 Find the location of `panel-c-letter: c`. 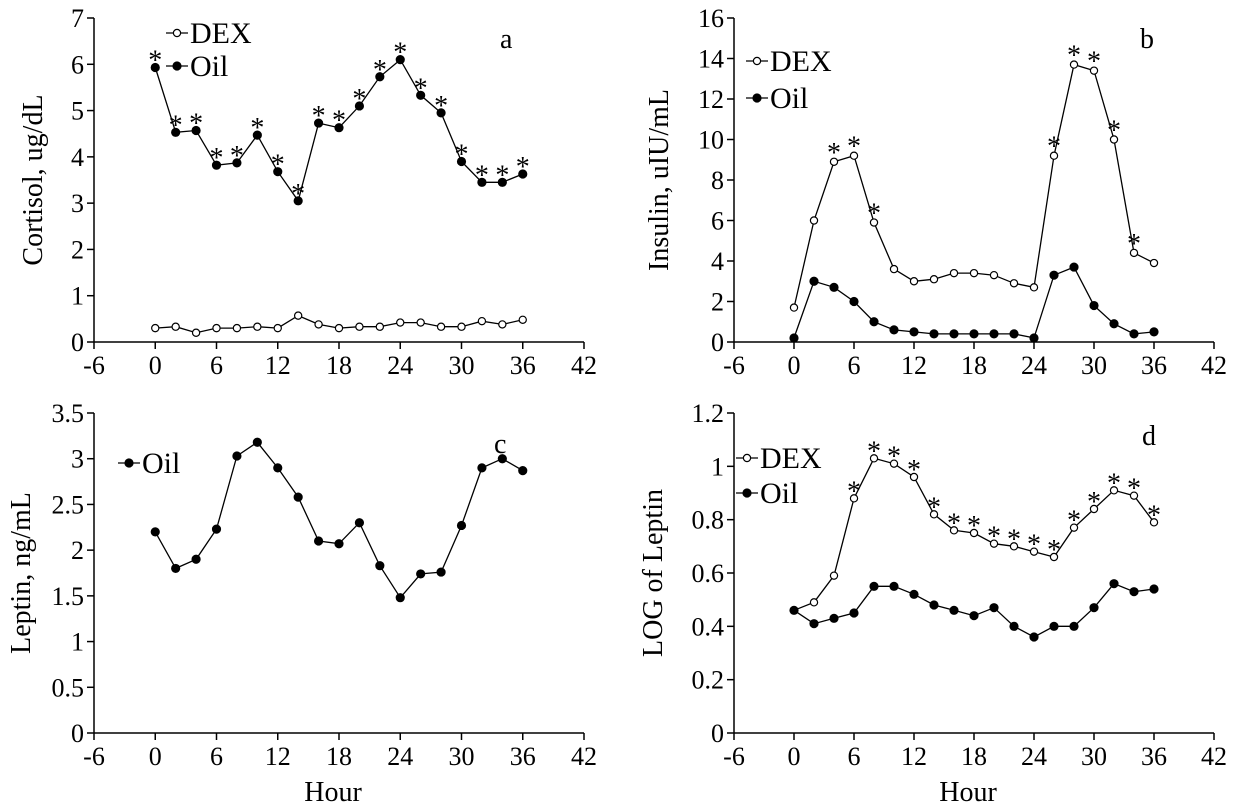

panel-c-letter: c is located at coordinates (500, 444).